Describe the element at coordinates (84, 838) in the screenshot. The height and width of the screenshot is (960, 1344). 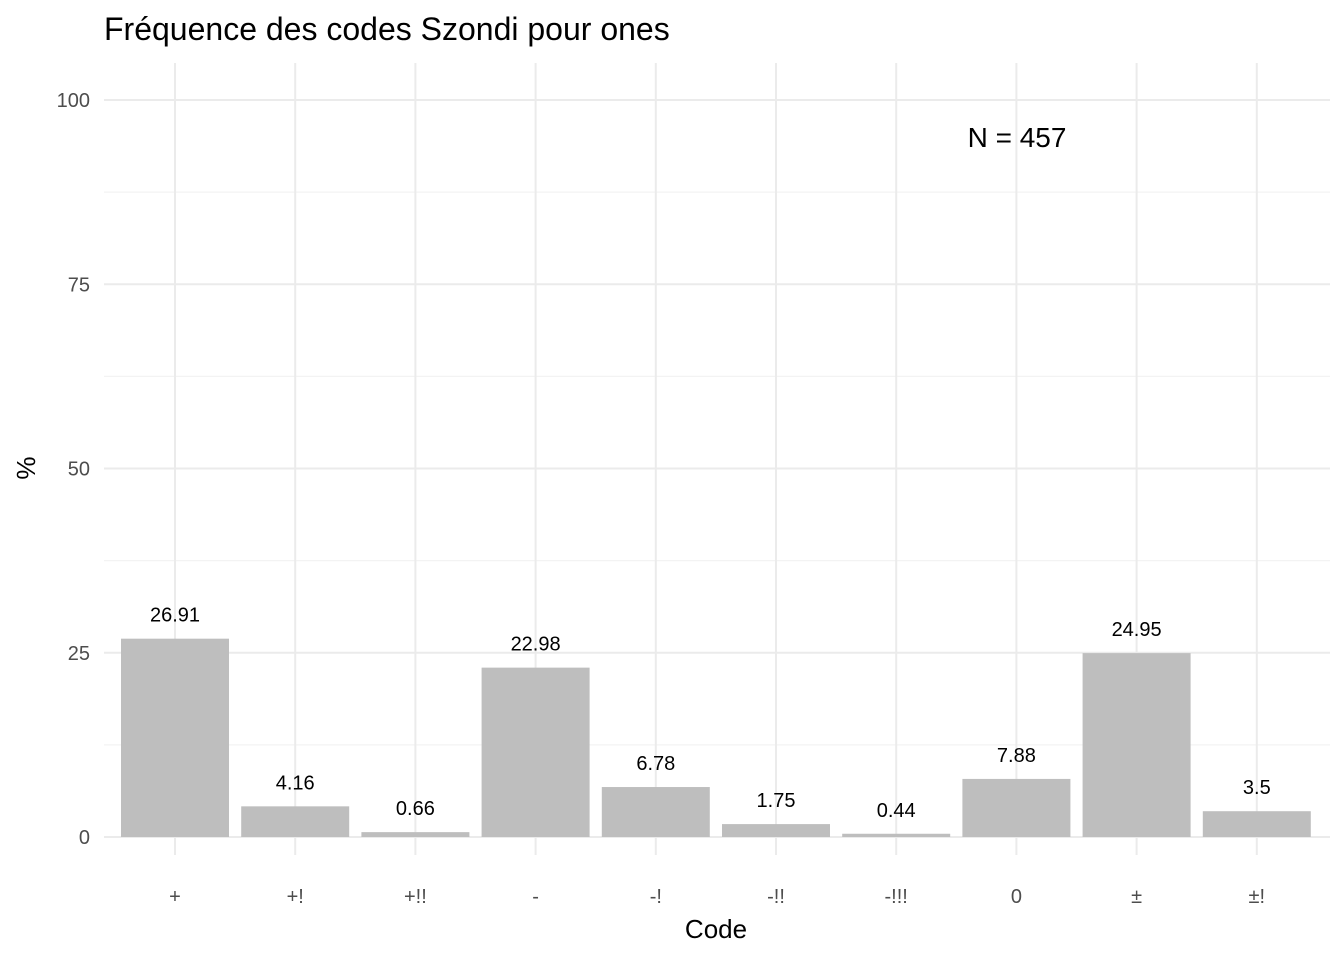
I see `y-tick-label: 0` at that location.